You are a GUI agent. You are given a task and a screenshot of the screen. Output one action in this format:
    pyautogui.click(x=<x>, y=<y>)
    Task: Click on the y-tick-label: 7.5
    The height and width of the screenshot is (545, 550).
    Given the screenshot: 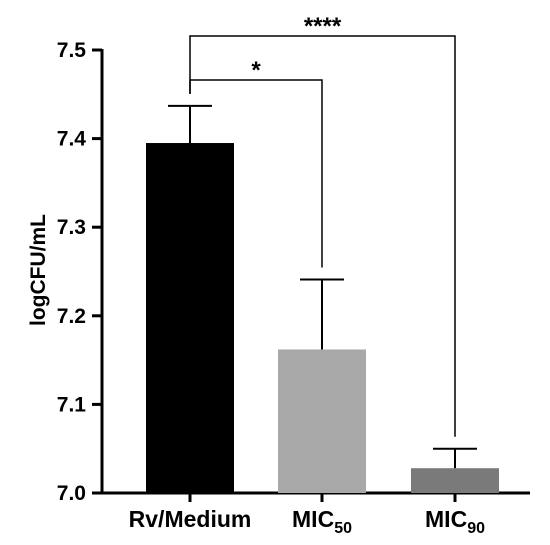 What is the action you would take?
    pyautogui.click(x=72, y=50)
    